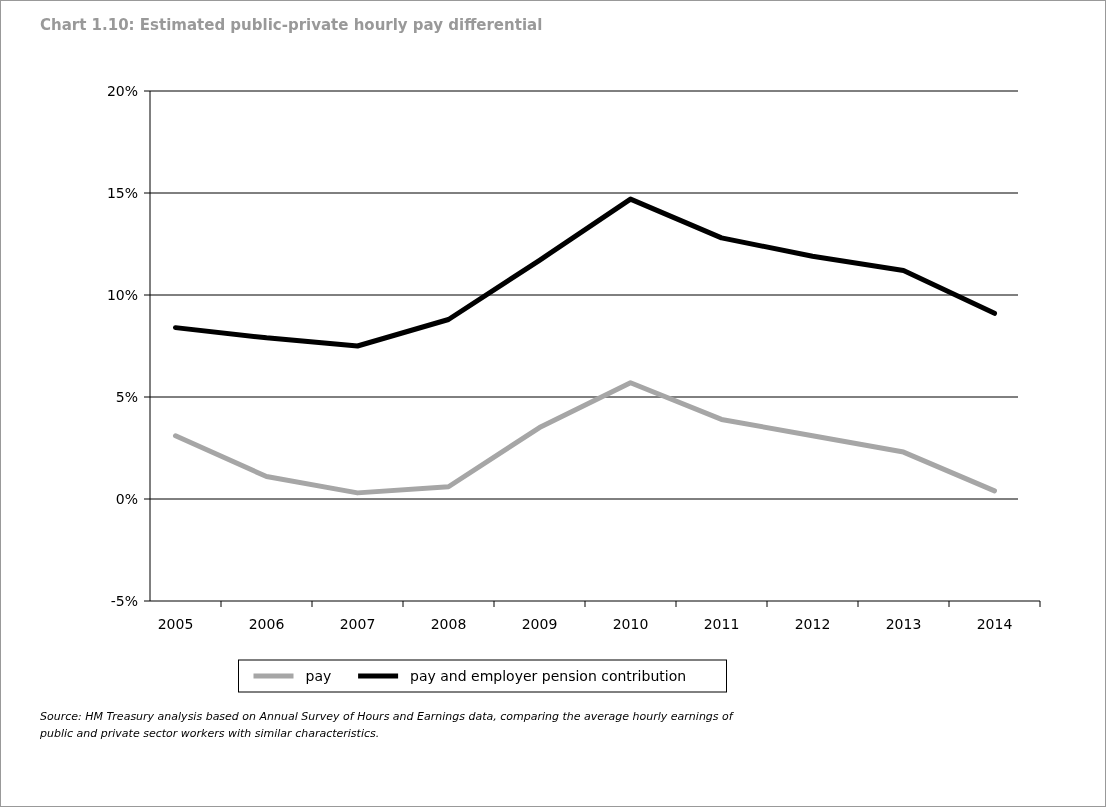 This screenshot has height=808, width=1107. What do you see at coordinates (387, 725) in the screenshot?
I see `source-note: Source: HM Treasury analysis based on Annual Survey of Hours and Earnings data, comparing the average hourly earnings of public and private sector workers with similar characteristics.` at bounding box center [387, 725].